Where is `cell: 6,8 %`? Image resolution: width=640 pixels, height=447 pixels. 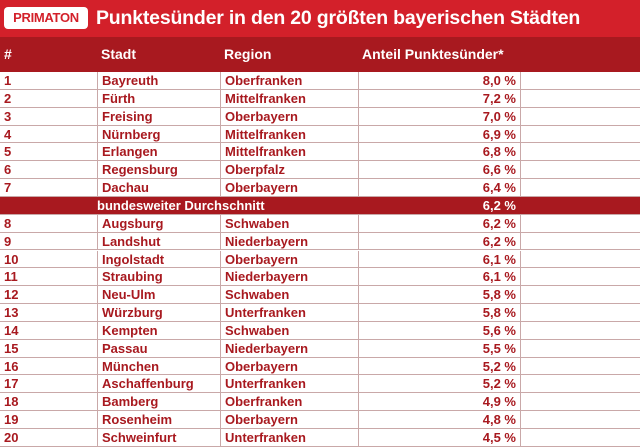
cell: 6,8 % is located at coordinates (439, 152).